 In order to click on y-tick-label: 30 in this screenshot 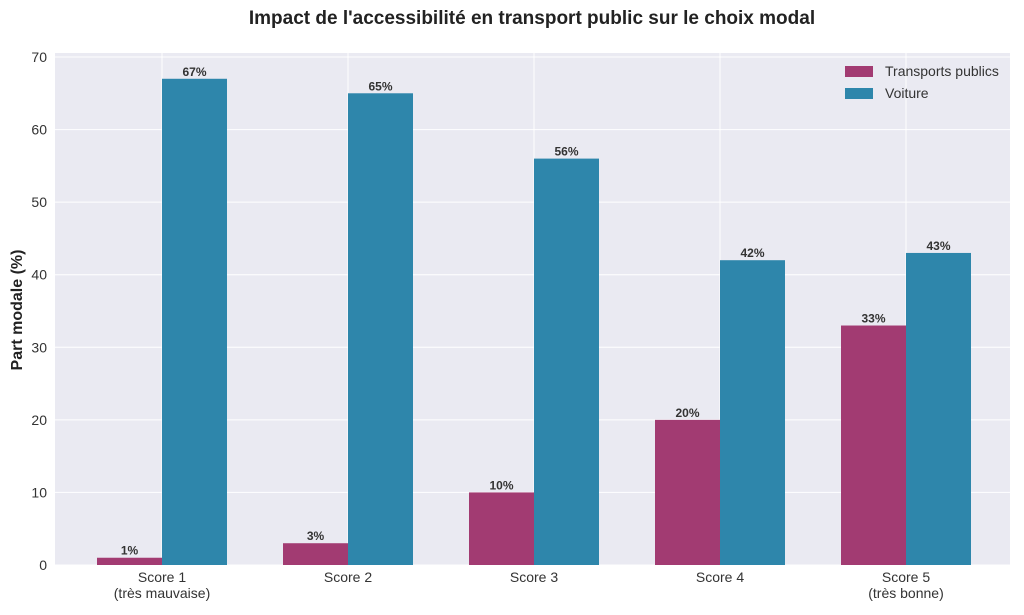, I will do `click(39, 347)`.